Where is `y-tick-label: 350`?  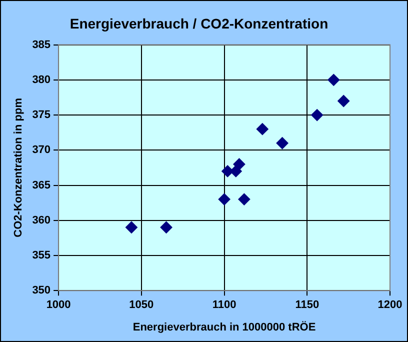 y-tick-label: 350 is located at coordinates (41, 290).